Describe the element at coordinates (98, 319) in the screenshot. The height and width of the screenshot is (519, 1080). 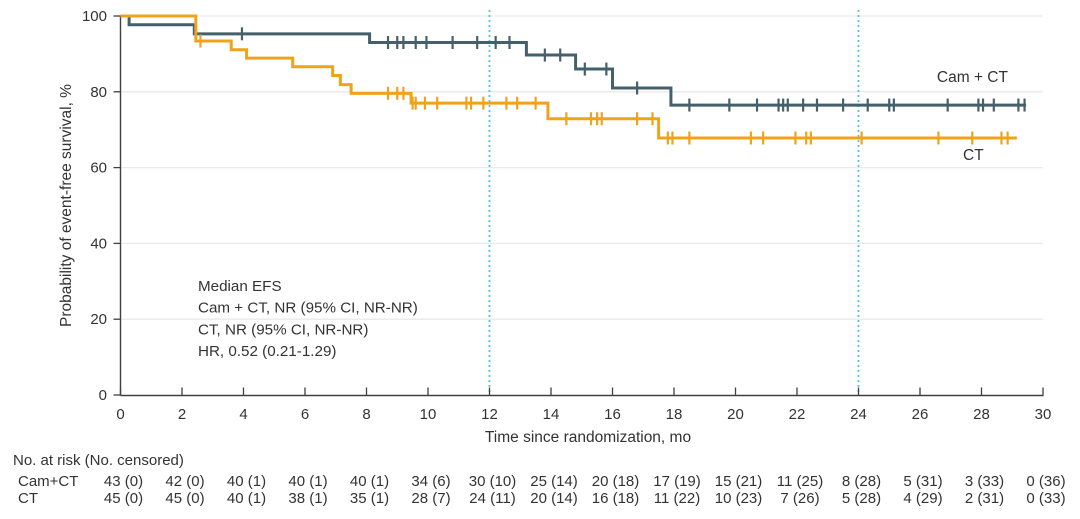
I see `y-tick-label: 20` at that location.